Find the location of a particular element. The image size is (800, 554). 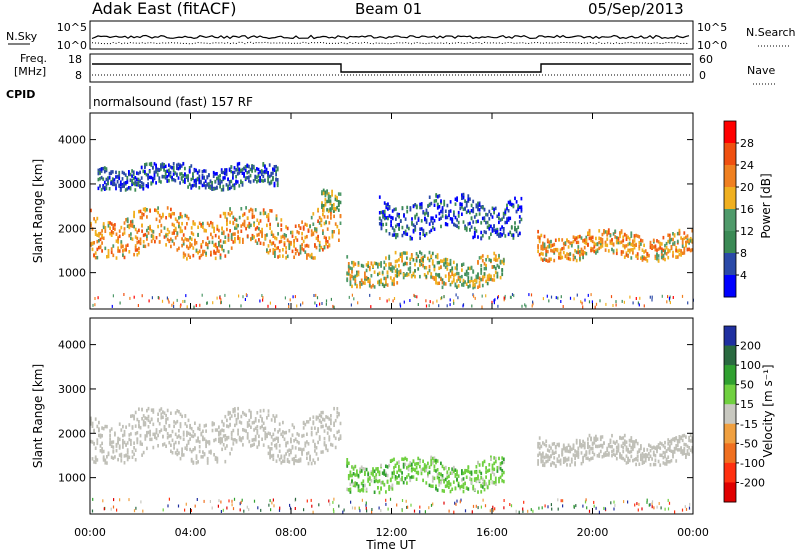

x-tick-label: 04:00 is located at coordinates (191, 532).